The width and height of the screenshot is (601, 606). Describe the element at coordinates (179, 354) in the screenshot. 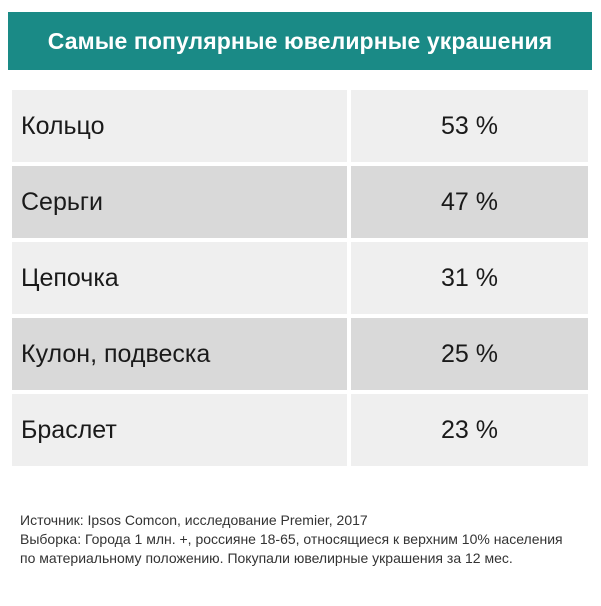

I see `category-label: Кулон, подвеска` at that location.